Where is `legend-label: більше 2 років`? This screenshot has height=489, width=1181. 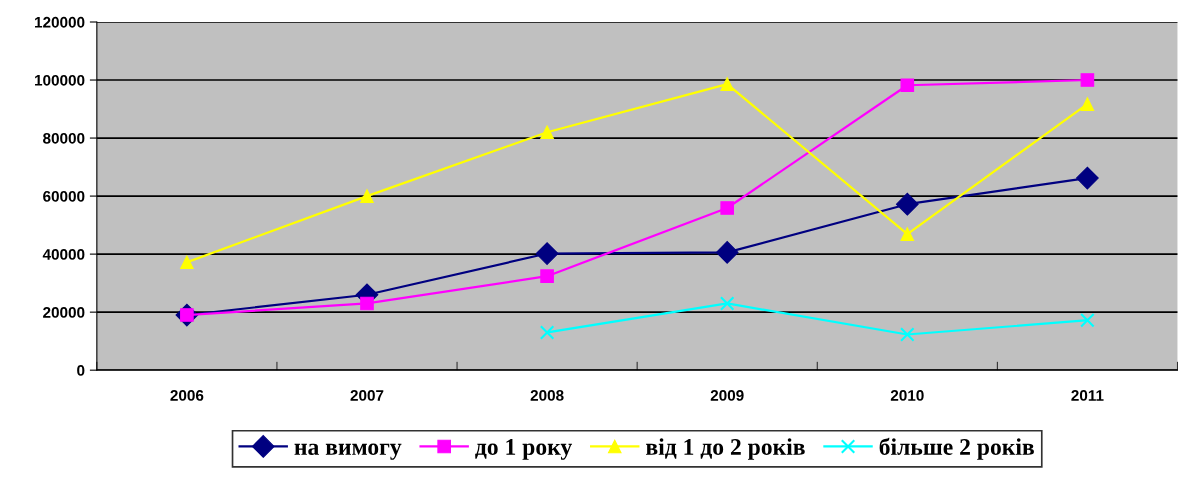 legend-label: більше 2 років is located at coordinates (956, 448).